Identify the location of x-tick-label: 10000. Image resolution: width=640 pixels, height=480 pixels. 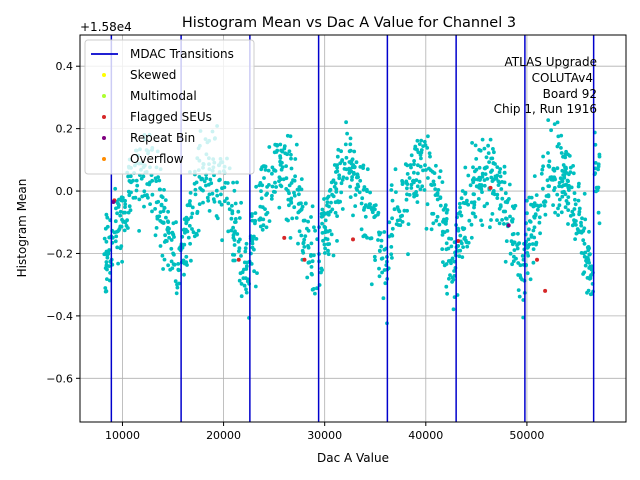
(122, 435).